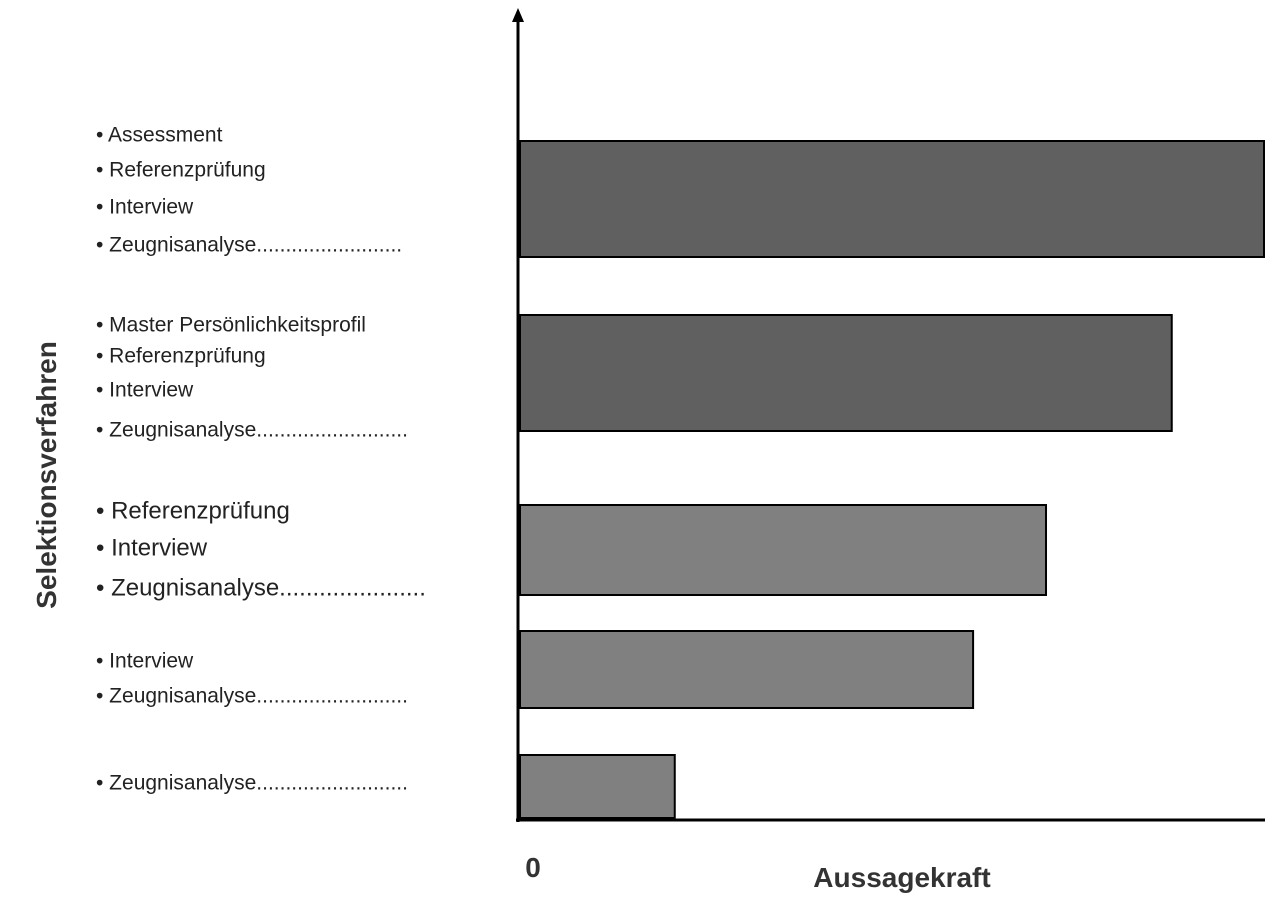 The height and width of the screenshot is (897, 1265). Describe the element at coordinates (181, 170) in the screenshot. I see `category-1-line-2: • Referenzprüfung` at that location.